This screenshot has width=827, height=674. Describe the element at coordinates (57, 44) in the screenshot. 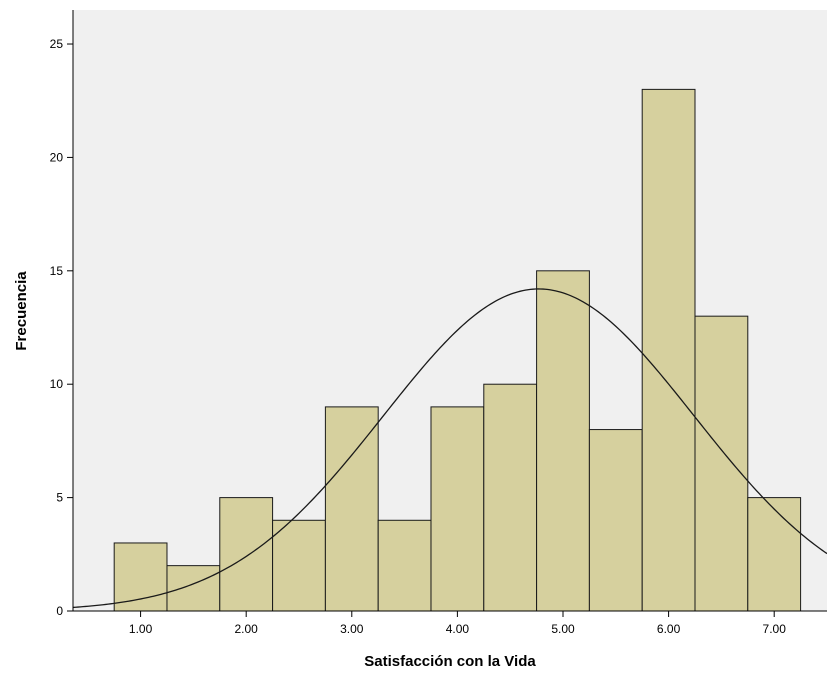

I see `y-tick-label: 25` at that location.